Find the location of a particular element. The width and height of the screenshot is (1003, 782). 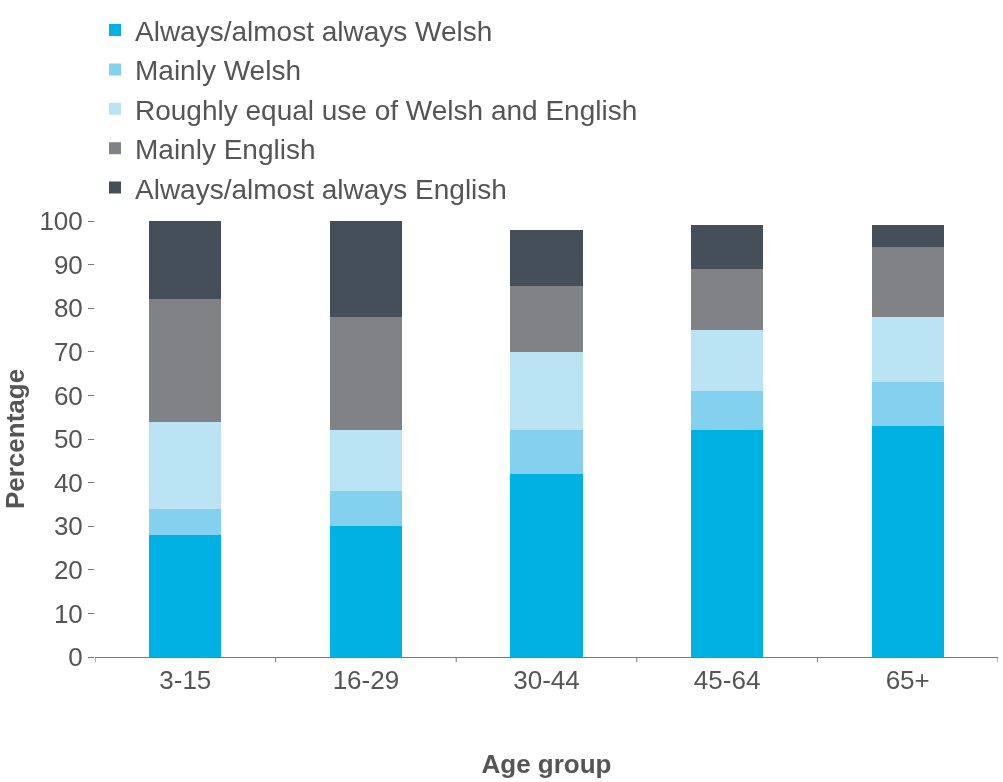

y-tick-label: 100 is located at coordinates (61, 221).